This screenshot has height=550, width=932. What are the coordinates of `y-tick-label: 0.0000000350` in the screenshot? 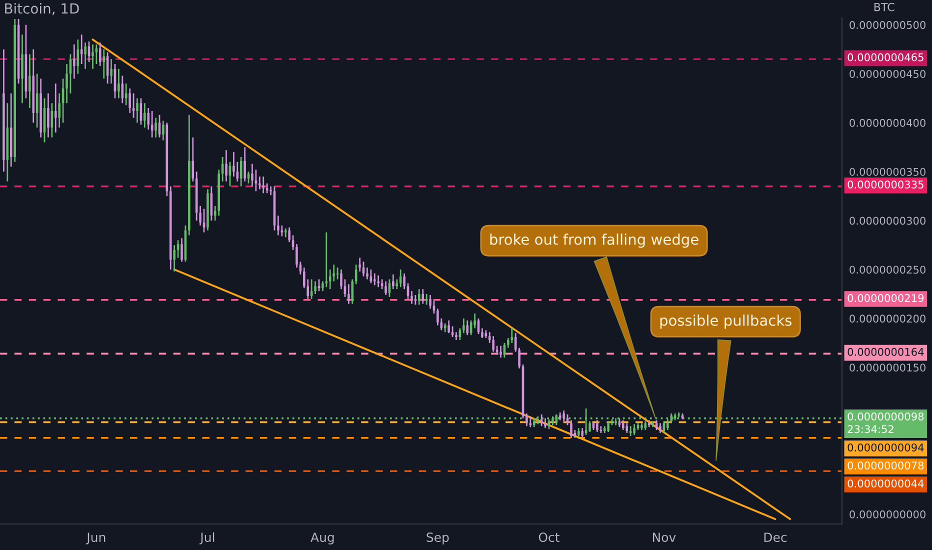 It's located at (888, 172).